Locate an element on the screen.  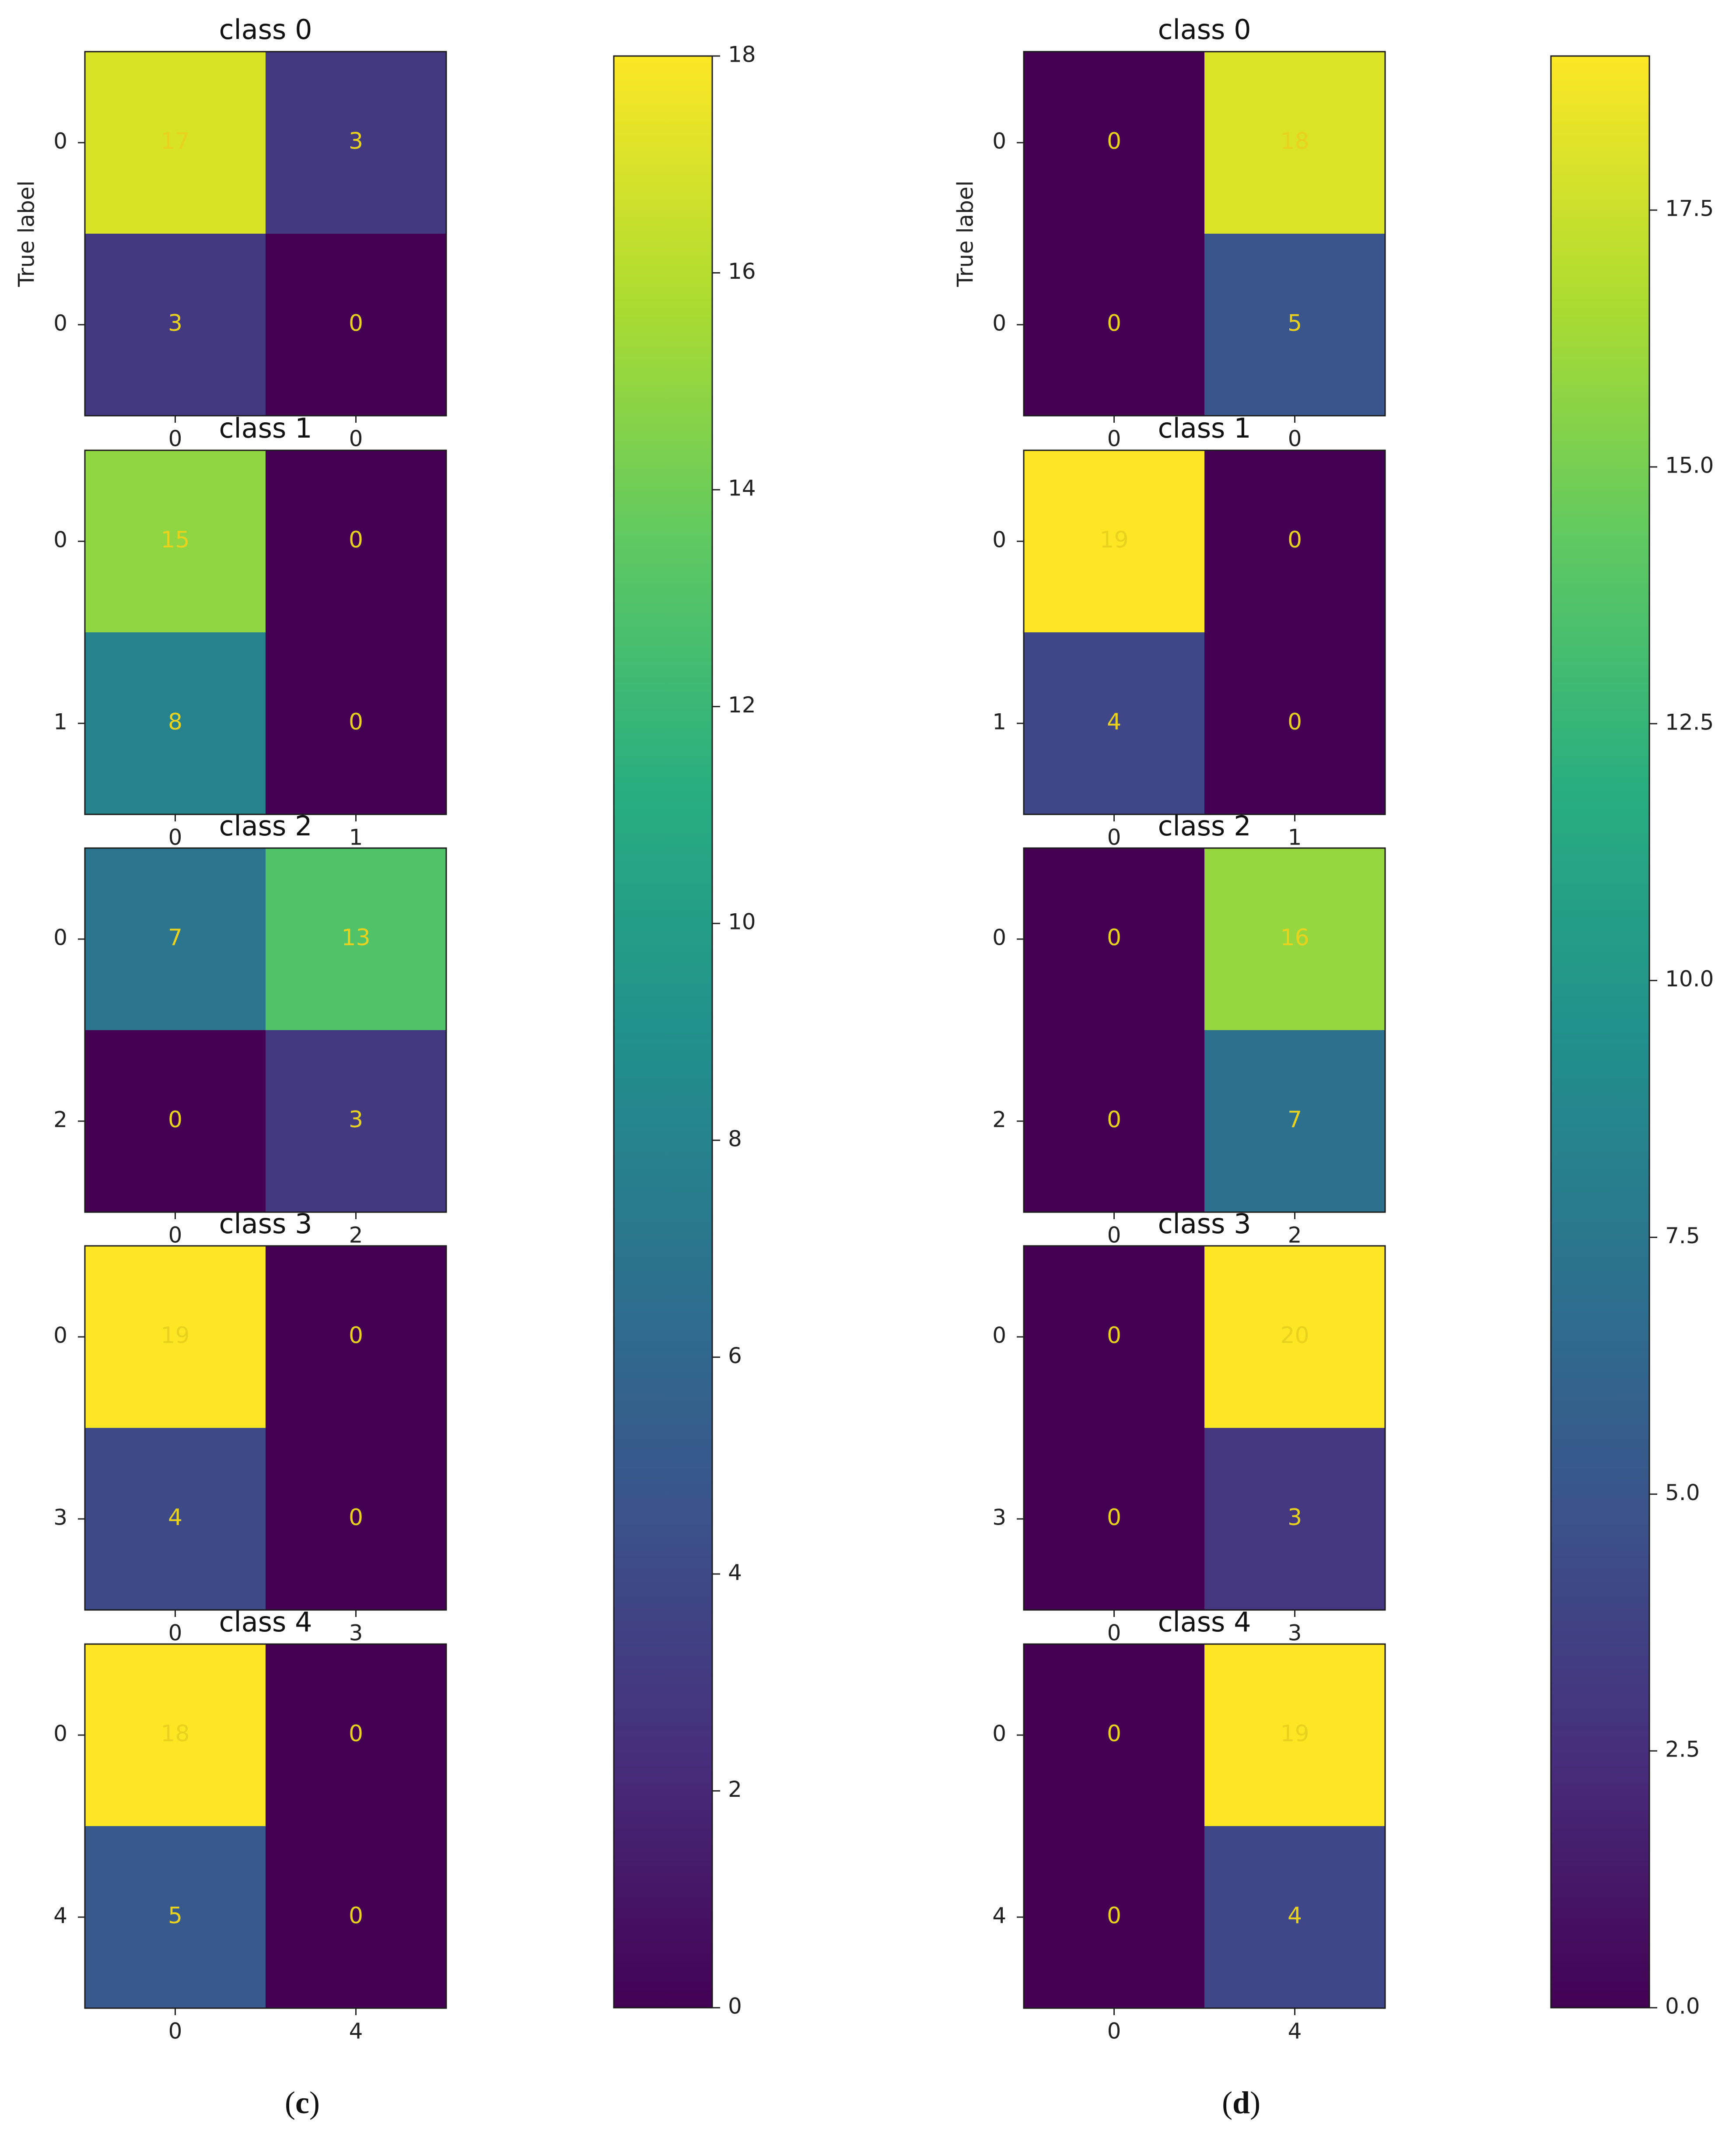
colorbar-tick-label: 18 is located at coordinates (742, 54).